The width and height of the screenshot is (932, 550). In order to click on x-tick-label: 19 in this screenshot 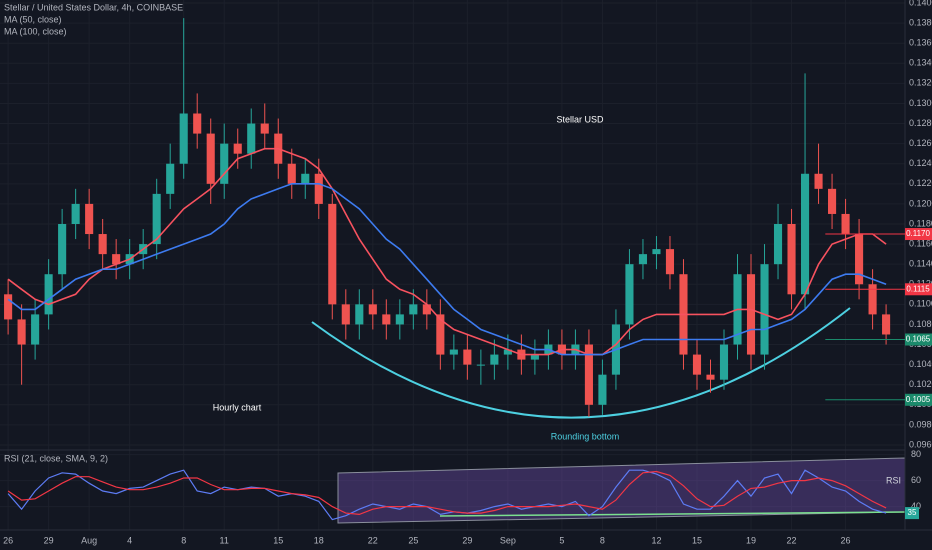, I will do `click(751, 540)`.